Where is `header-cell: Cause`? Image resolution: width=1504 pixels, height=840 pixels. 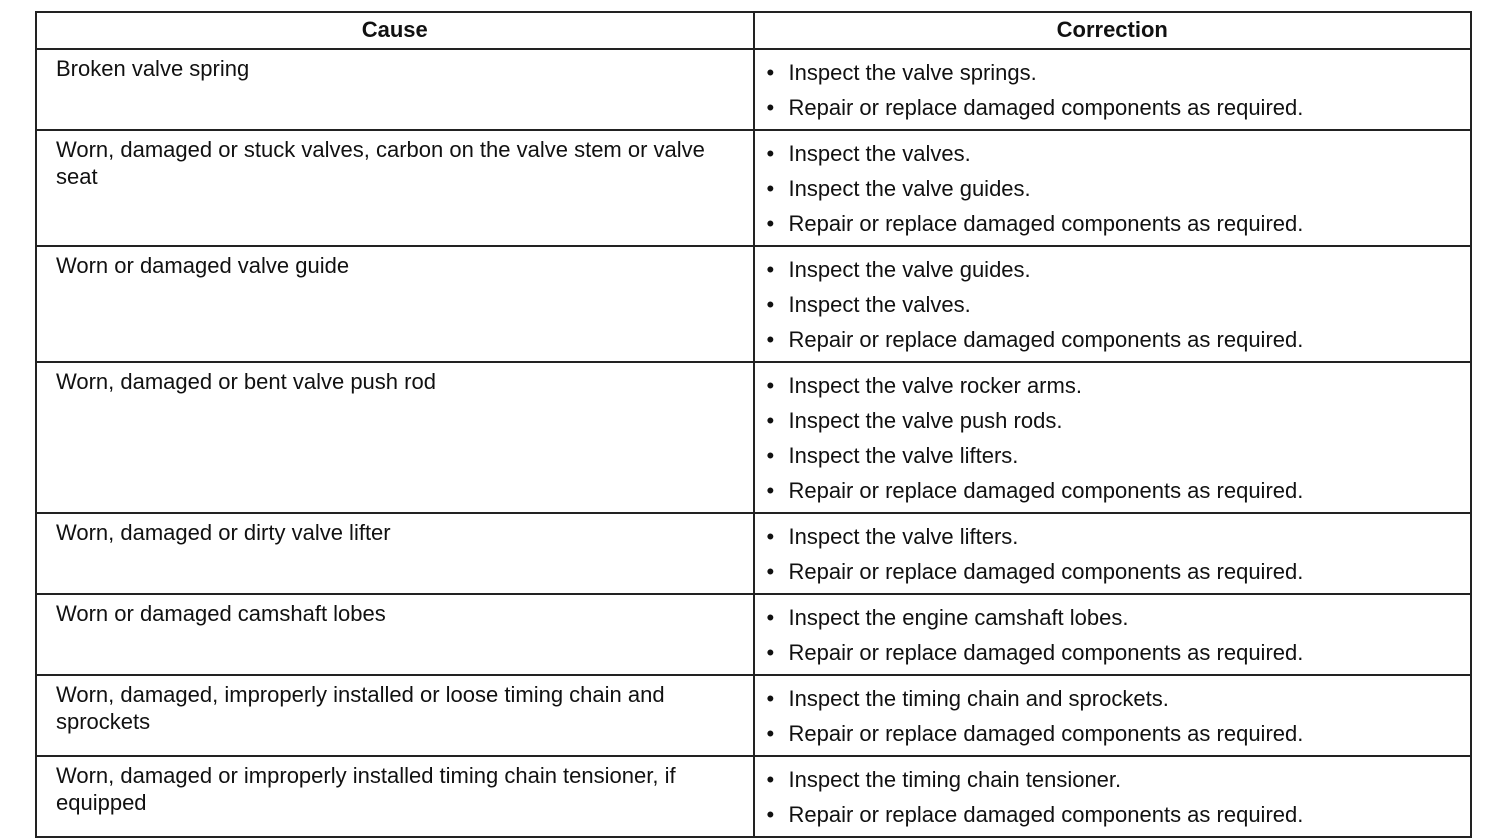
header-cell: Cause is located at coordinates (395, 30).